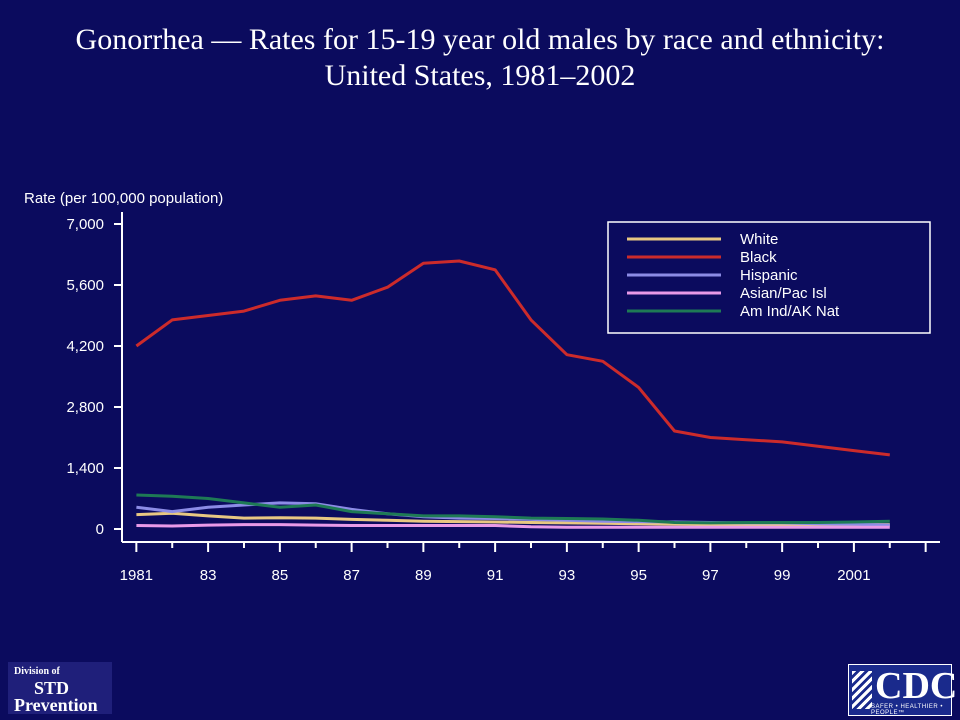  I want to click on std-logo-line-1: Division of, so click(37, 671).